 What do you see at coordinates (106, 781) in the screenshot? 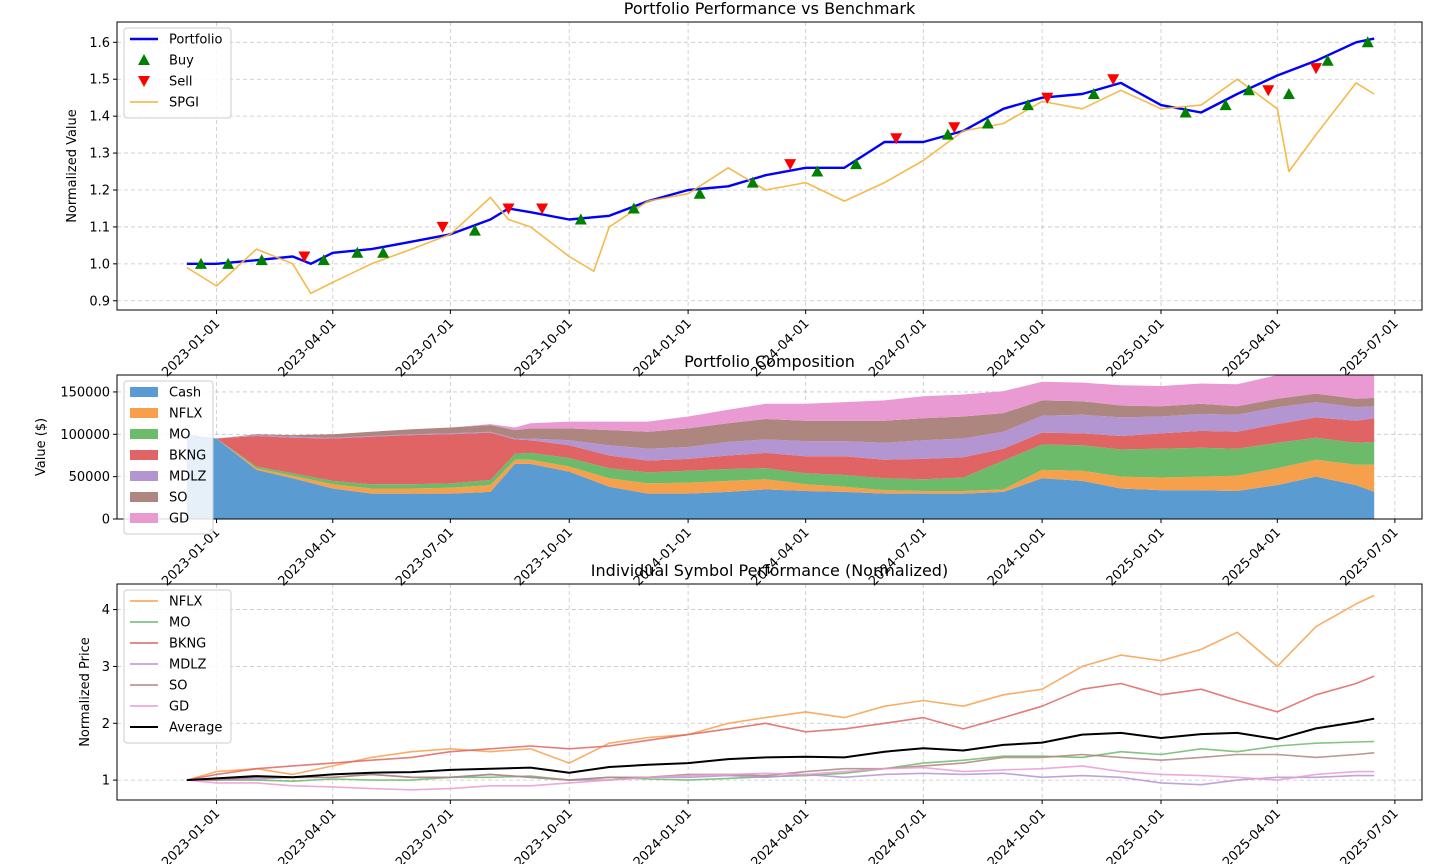
I see `y-tick-label: 1` at bounding box center [106, 781].